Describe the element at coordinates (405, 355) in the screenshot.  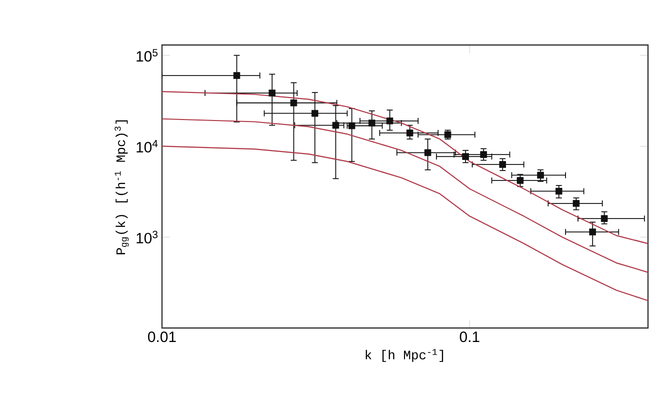
I see `x-axis-title: k [h Mpc$^{-1}$]` at that location.